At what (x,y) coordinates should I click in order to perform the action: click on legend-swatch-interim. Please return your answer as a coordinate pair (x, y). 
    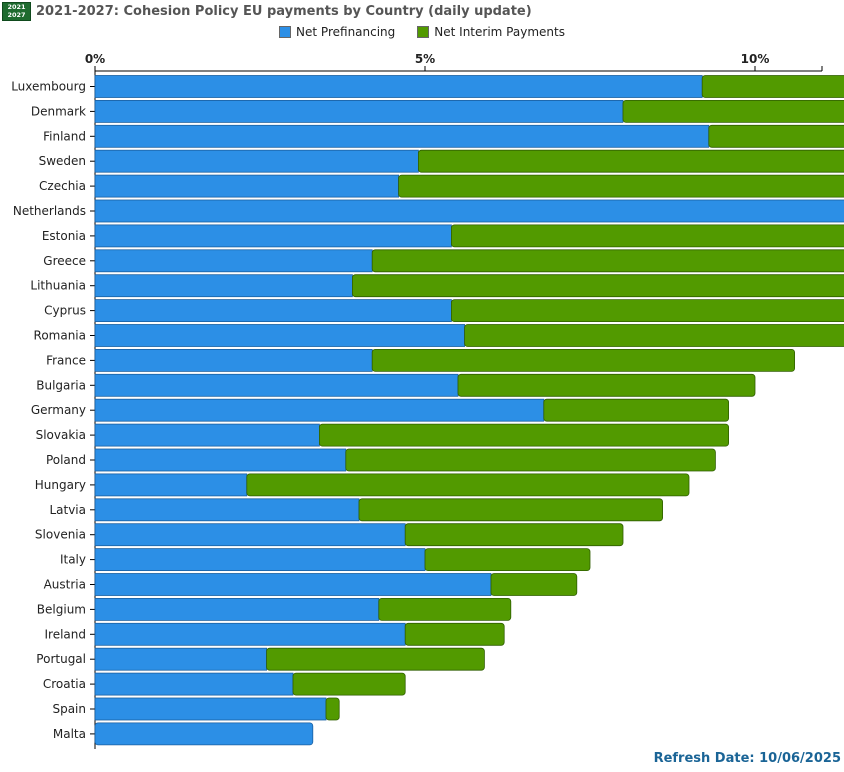
    Looking at the image, I should click on (423, 32).